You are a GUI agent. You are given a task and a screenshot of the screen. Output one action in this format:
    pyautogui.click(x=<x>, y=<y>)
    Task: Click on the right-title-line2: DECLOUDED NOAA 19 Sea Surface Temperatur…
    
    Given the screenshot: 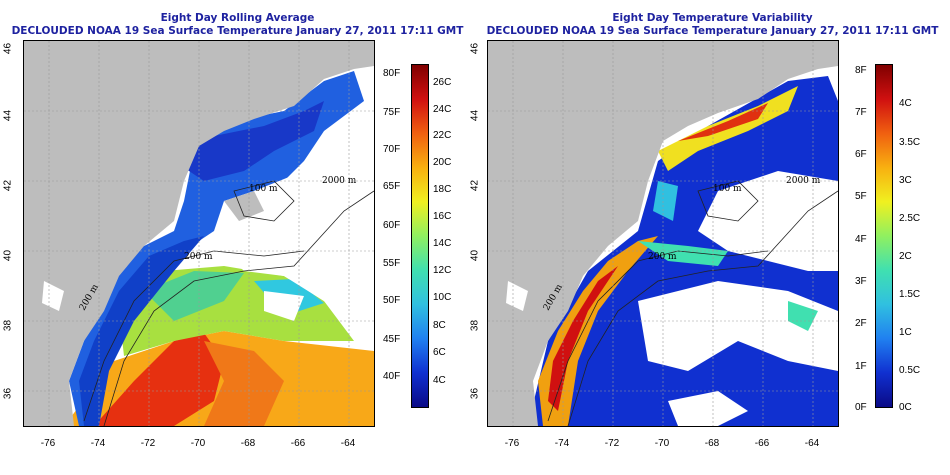 What is the action you would take?
    pyautogui.click(x=712, y=31)
    